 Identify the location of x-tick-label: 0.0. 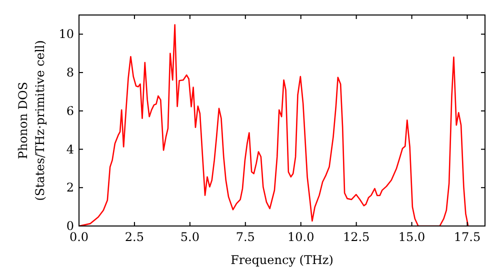
(79, 237).